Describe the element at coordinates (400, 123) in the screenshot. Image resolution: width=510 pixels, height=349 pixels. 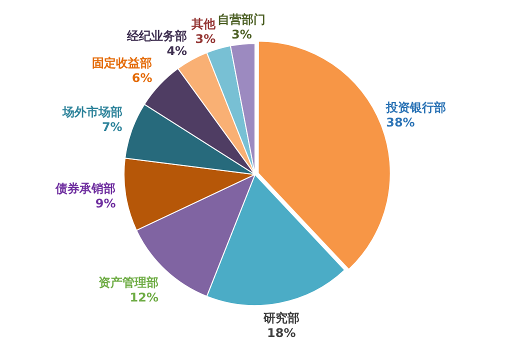
I see `data-label: 38%` at that location.